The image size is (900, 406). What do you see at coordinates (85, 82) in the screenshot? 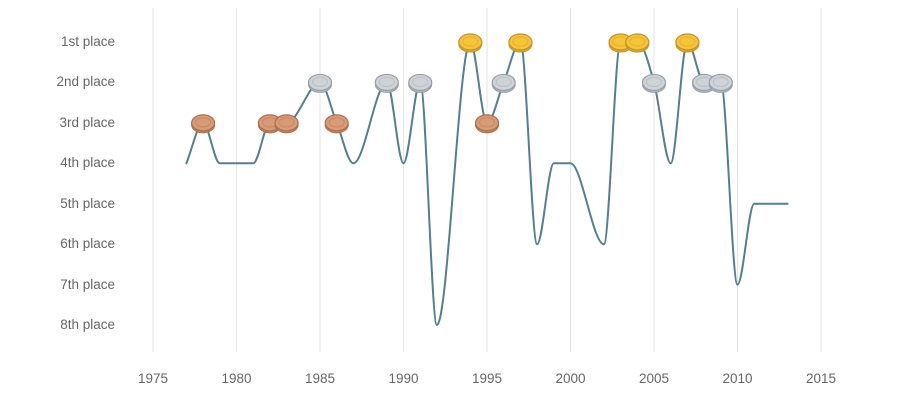
I see `y-axis-label: 2nd place` at bounding box center [85, 82].